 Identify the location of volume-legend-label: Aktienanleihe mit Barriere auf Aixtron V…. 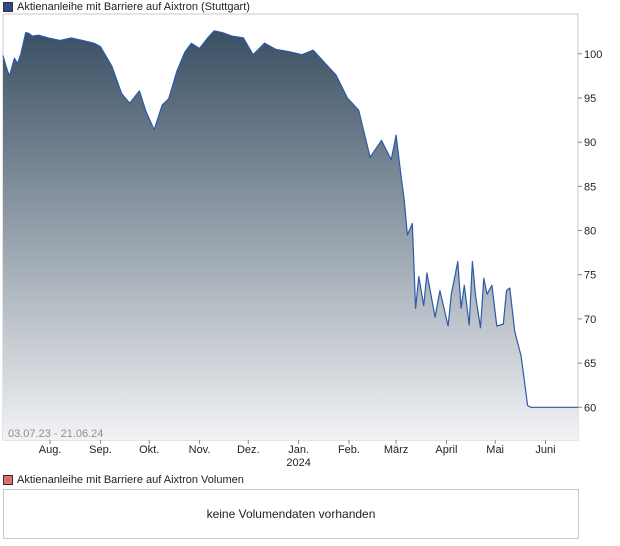
(130, 480).